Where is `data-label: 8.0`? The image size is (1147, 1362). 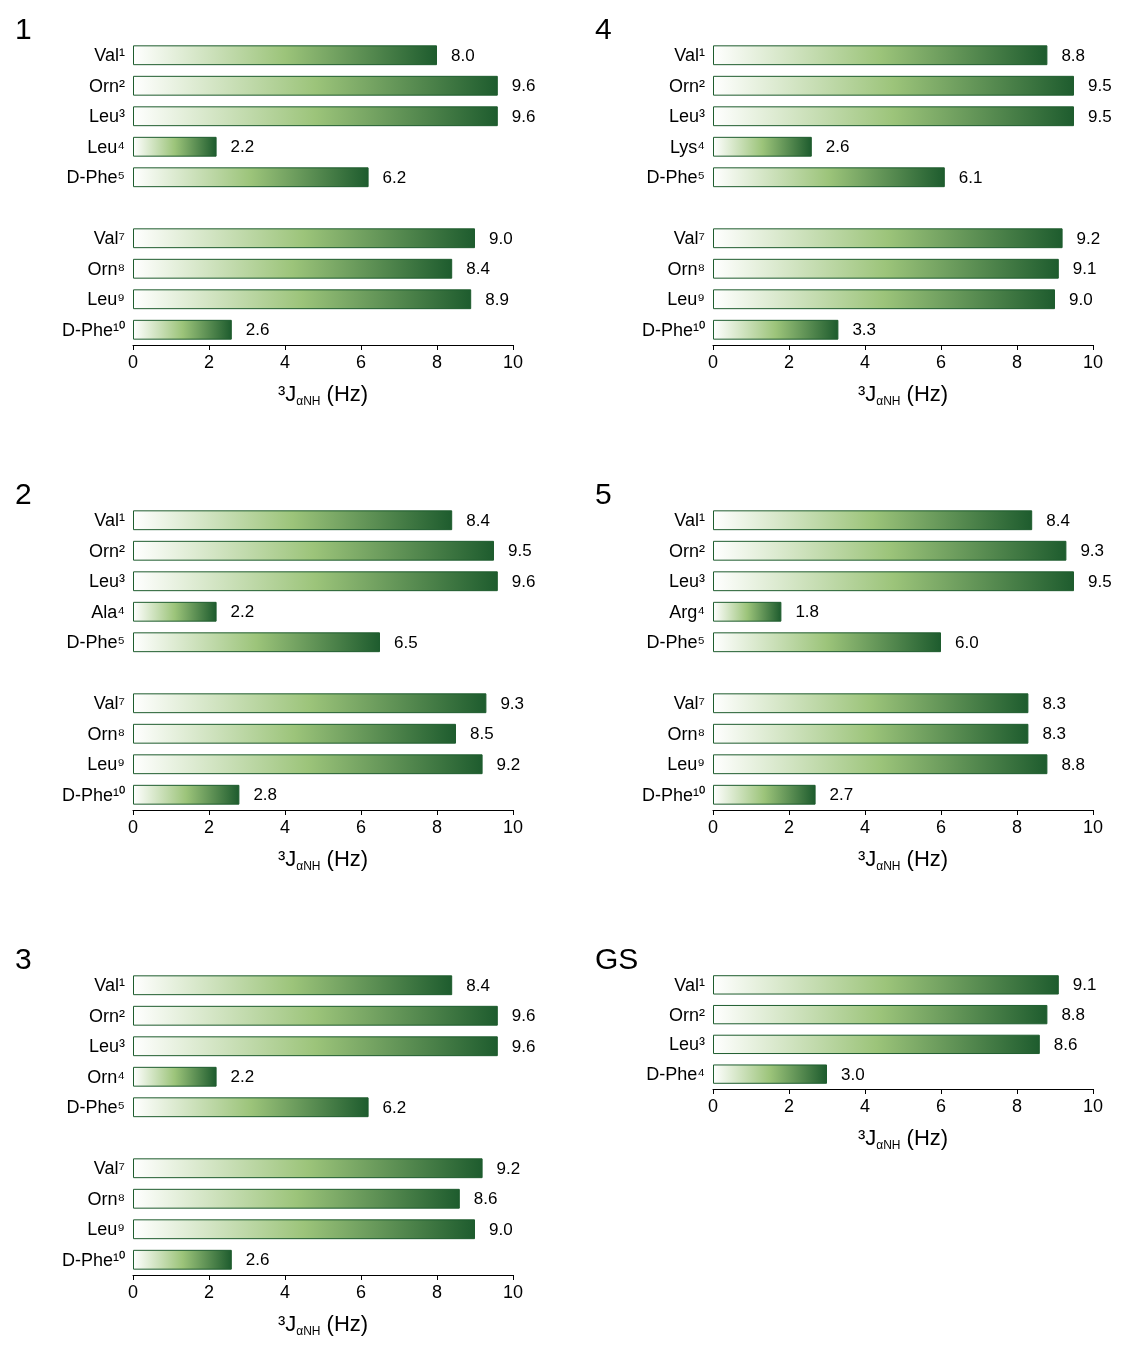
data-label: 8.0 is located at coordinates (463, 55).